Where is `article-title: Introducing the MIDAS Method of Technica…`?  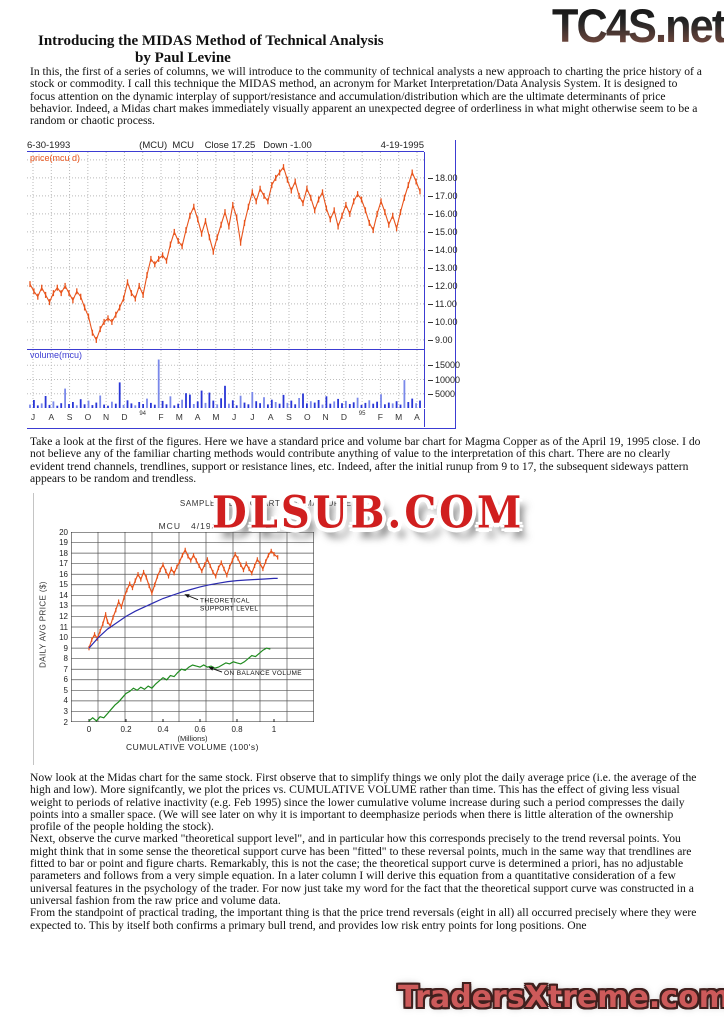 article-title: Introducing the MIDAS Method of Technica… is located at coordinates (211, 41).